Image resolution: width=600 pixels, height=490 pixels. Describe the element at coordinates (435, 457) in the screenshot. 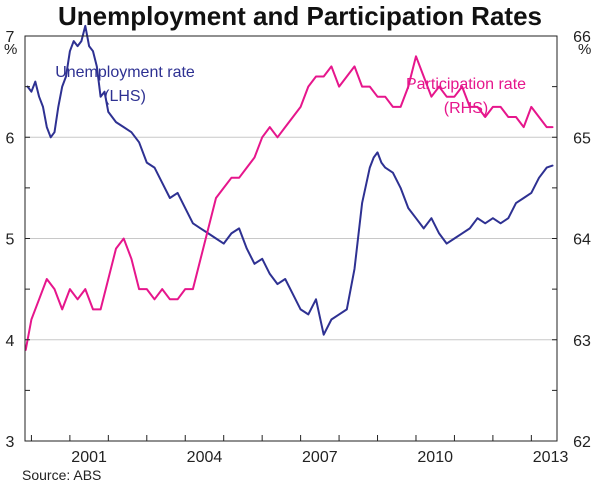

I see `x-tick-label: 2010` at that location.